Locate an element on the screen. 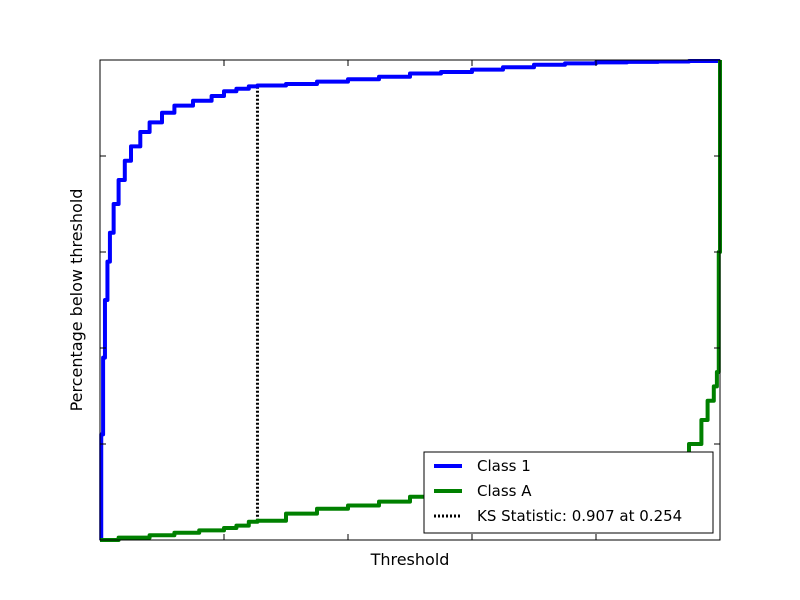  legend-label-class-a: Class A is located at coordinates (504, 491).